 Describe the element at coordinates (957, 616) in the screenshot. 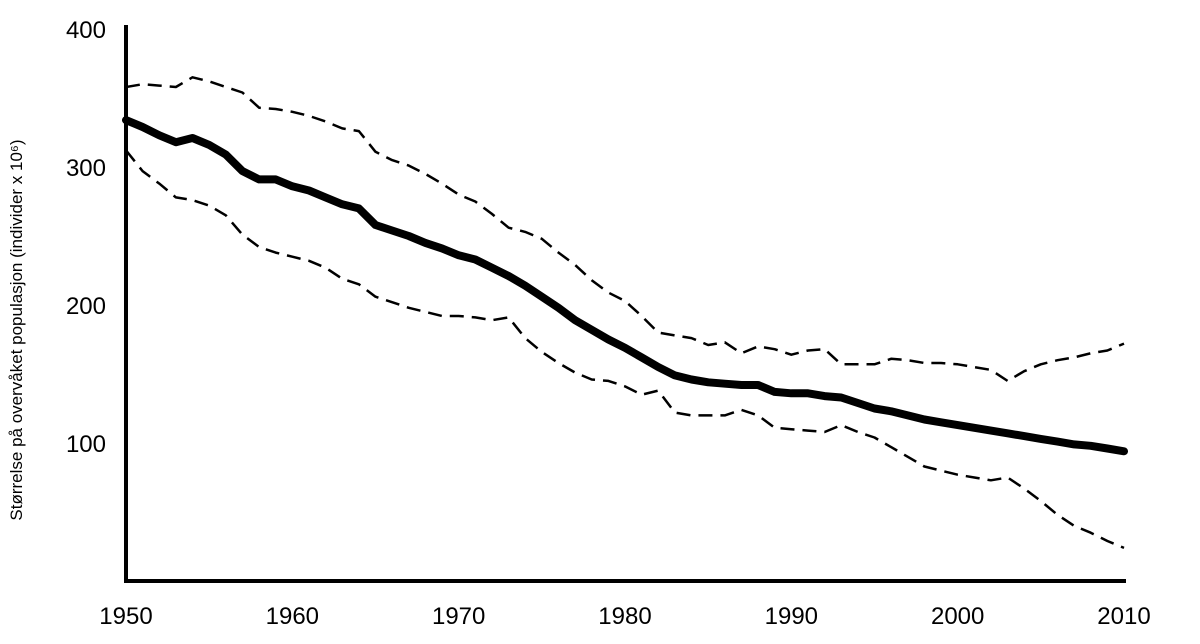

I see `x-tick-label: 2000` at that location.